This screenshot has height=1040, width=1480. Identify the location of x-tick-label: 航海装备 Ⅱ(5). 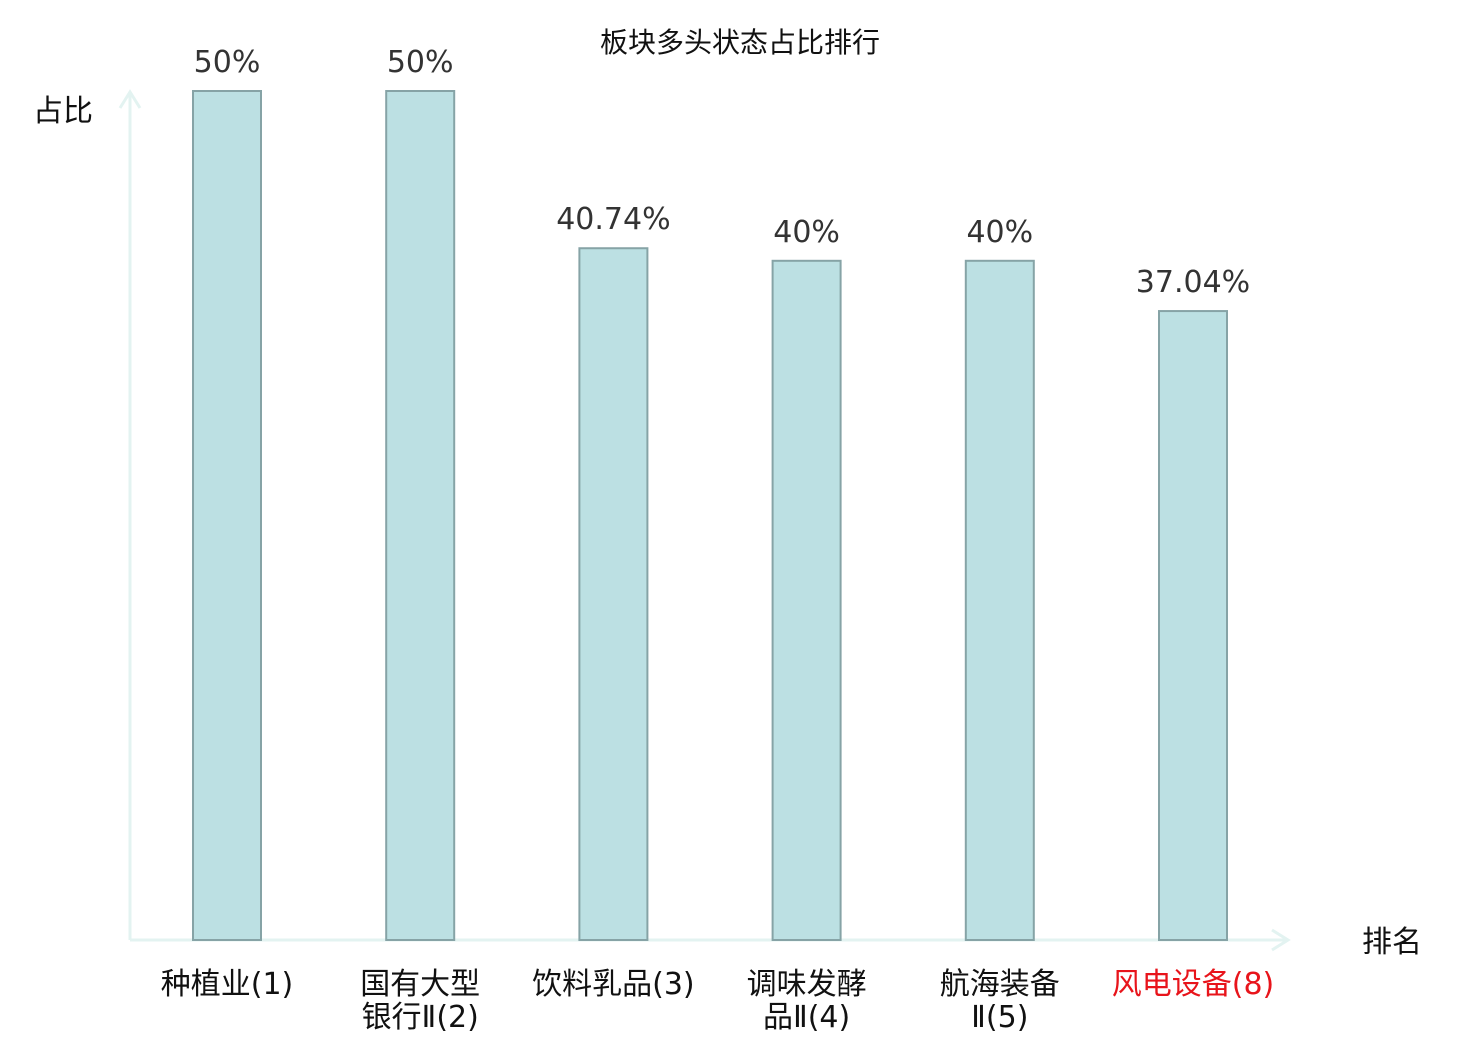
(1000, 1001).